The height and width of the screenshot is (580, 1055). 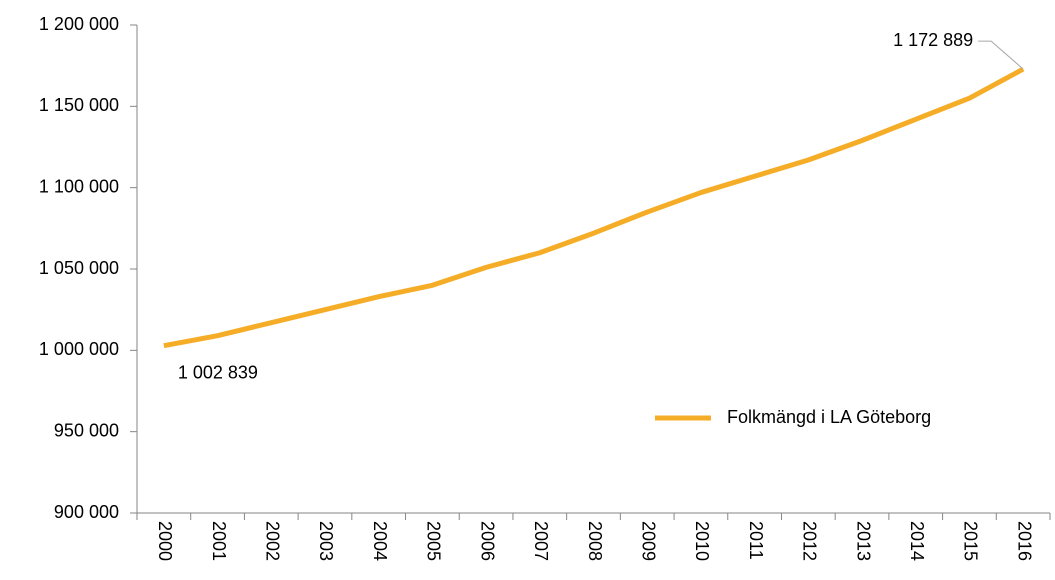 I want to click on legend-label: Folkmängd i LA Göteborg, so click(x=829, y=417).